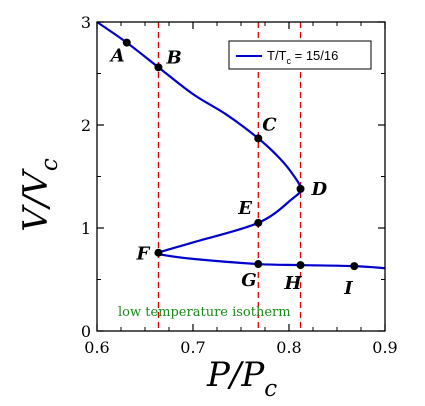 The height and width of the screenshot is (406, 425). What do you see at coordinates (126, 42) in the screenshot?
I see `point-marker-a` at bounding box center [126, 42].